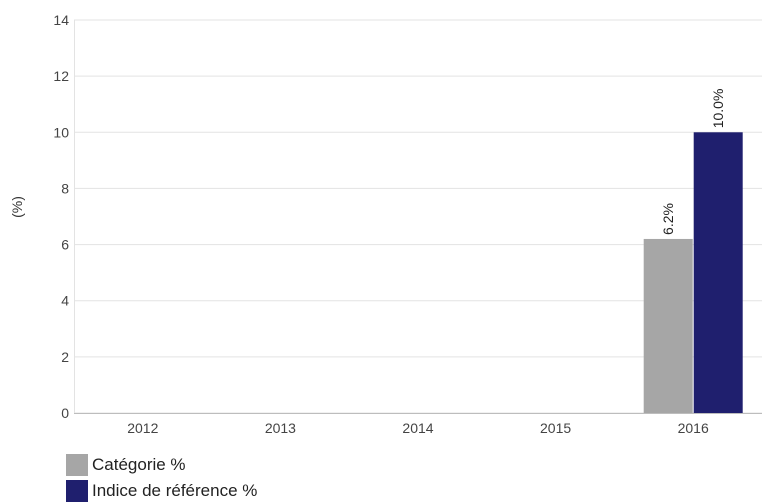 The width and height of the screenshot is (773, 504). I want to click on y-tick-label: 14, so click(61, 20).